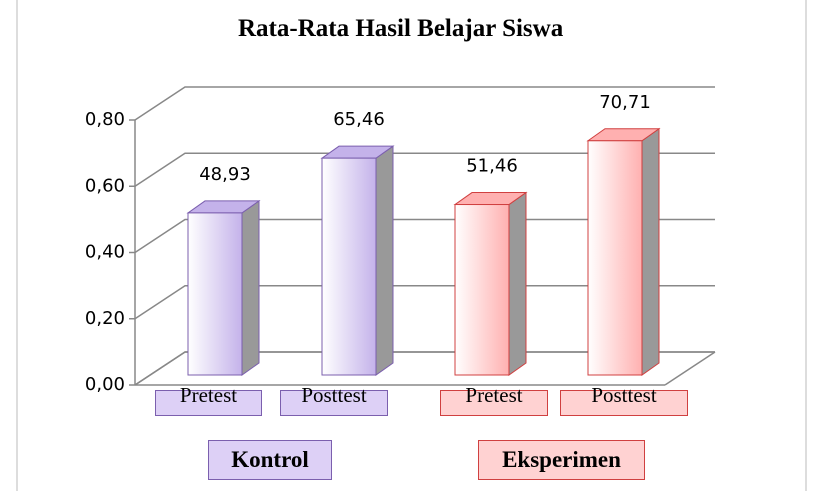 The width and height of the screenshot is (817, 491). I want to click on group-label: Eksperimen, so click(561, 460).